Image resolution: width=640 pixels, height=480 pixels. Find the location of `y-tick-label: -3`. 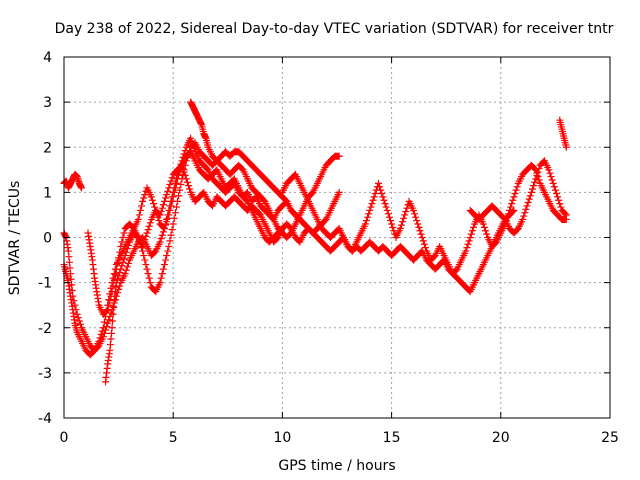

y-tick-label: -3 is located at coordinates (45, 374).